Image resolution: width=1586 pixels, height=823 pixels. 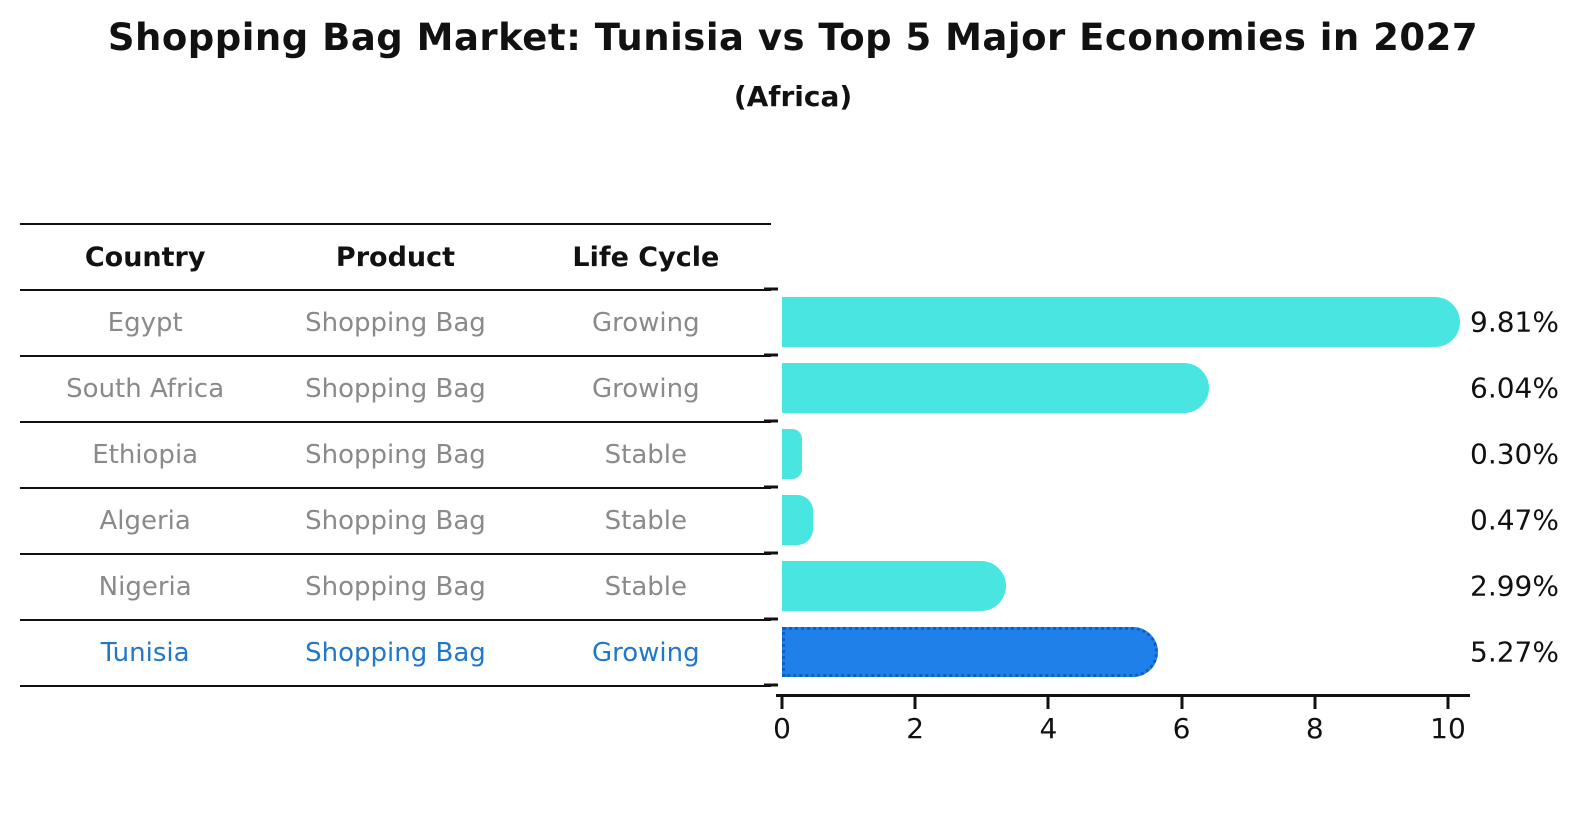 I want to click on country-cell: Nigeria, so click(x=145, y=587).